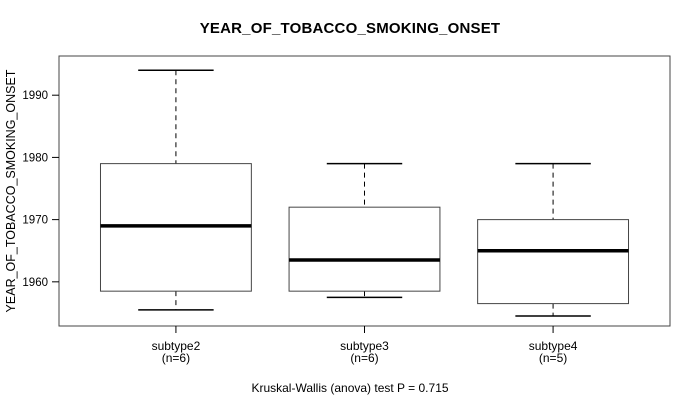 The image size is (700, 400). Describe the element at coordinates (553, 358) in the screenshot. I see `group-sublabel: (n=5)` at that location.